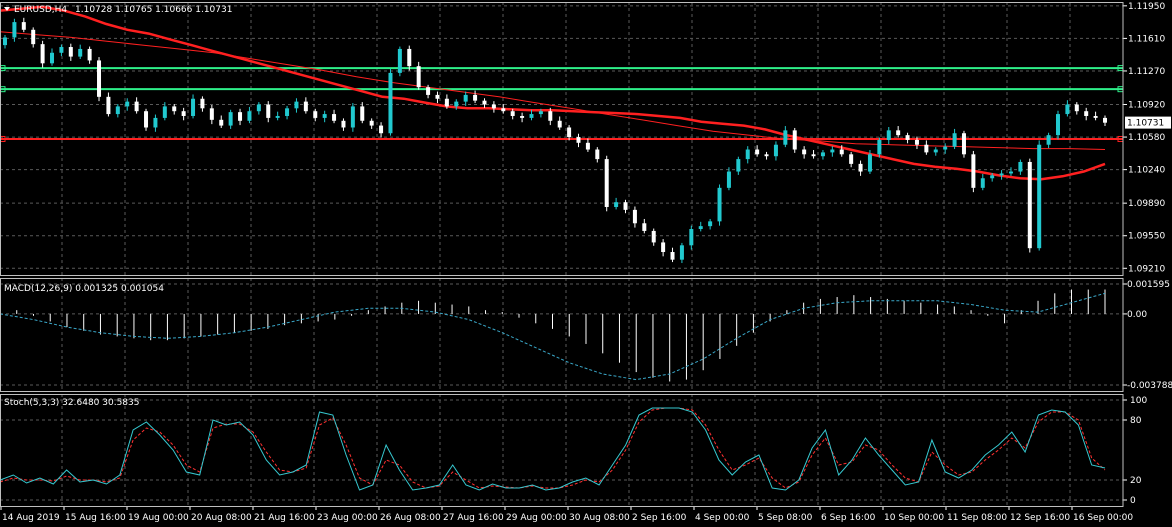  I want to click on macd-tick-label: 0.00, so click(1137, 315).